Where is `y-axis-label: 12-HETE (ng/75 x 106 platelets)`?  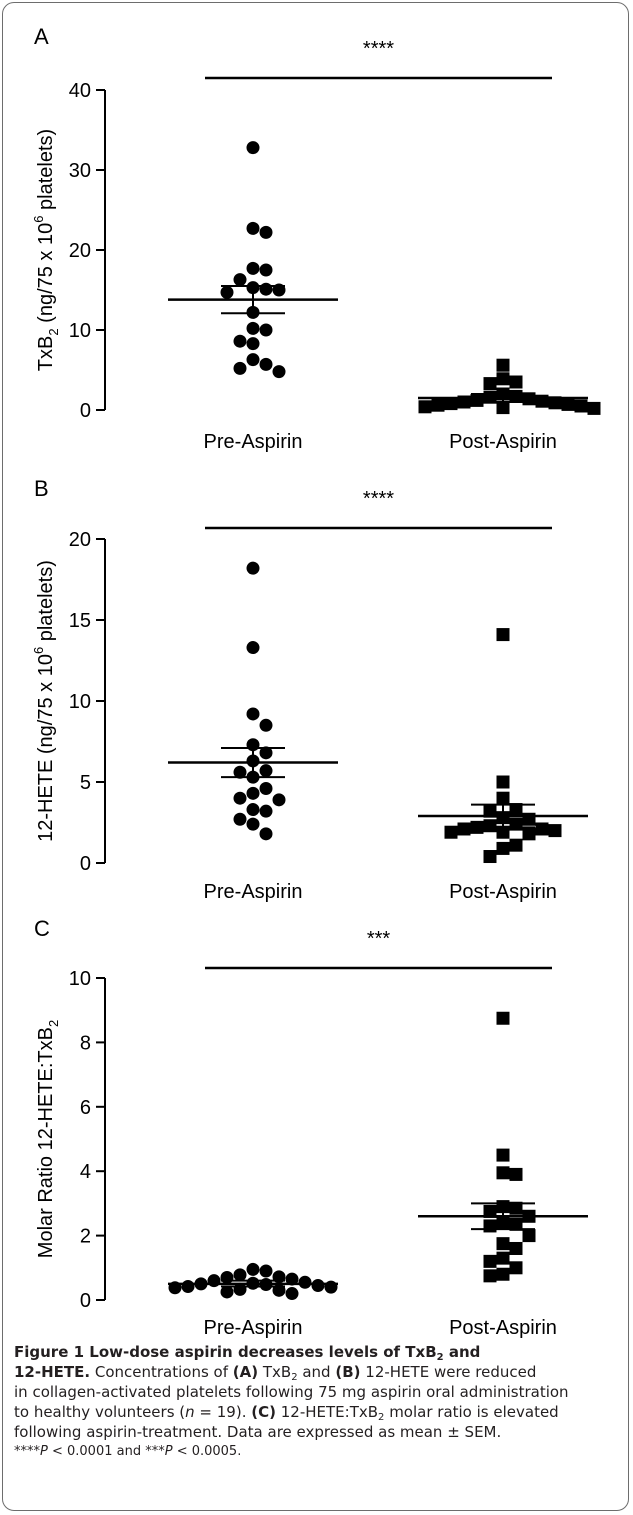
y-axis-label: 12-HETE (ng/75 x 106 platelets) is located at coordinates (44, 701).